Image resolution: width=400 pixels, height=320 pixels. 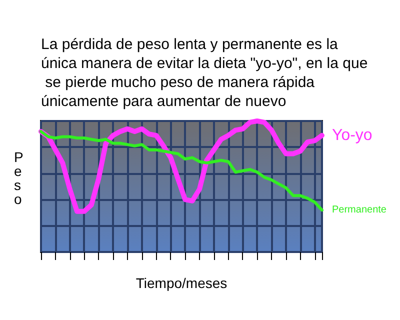 What do you see at coordinates (359, 210) in the screenshot?
I see `series-label: Permanente` at bounding box center [359, 210].